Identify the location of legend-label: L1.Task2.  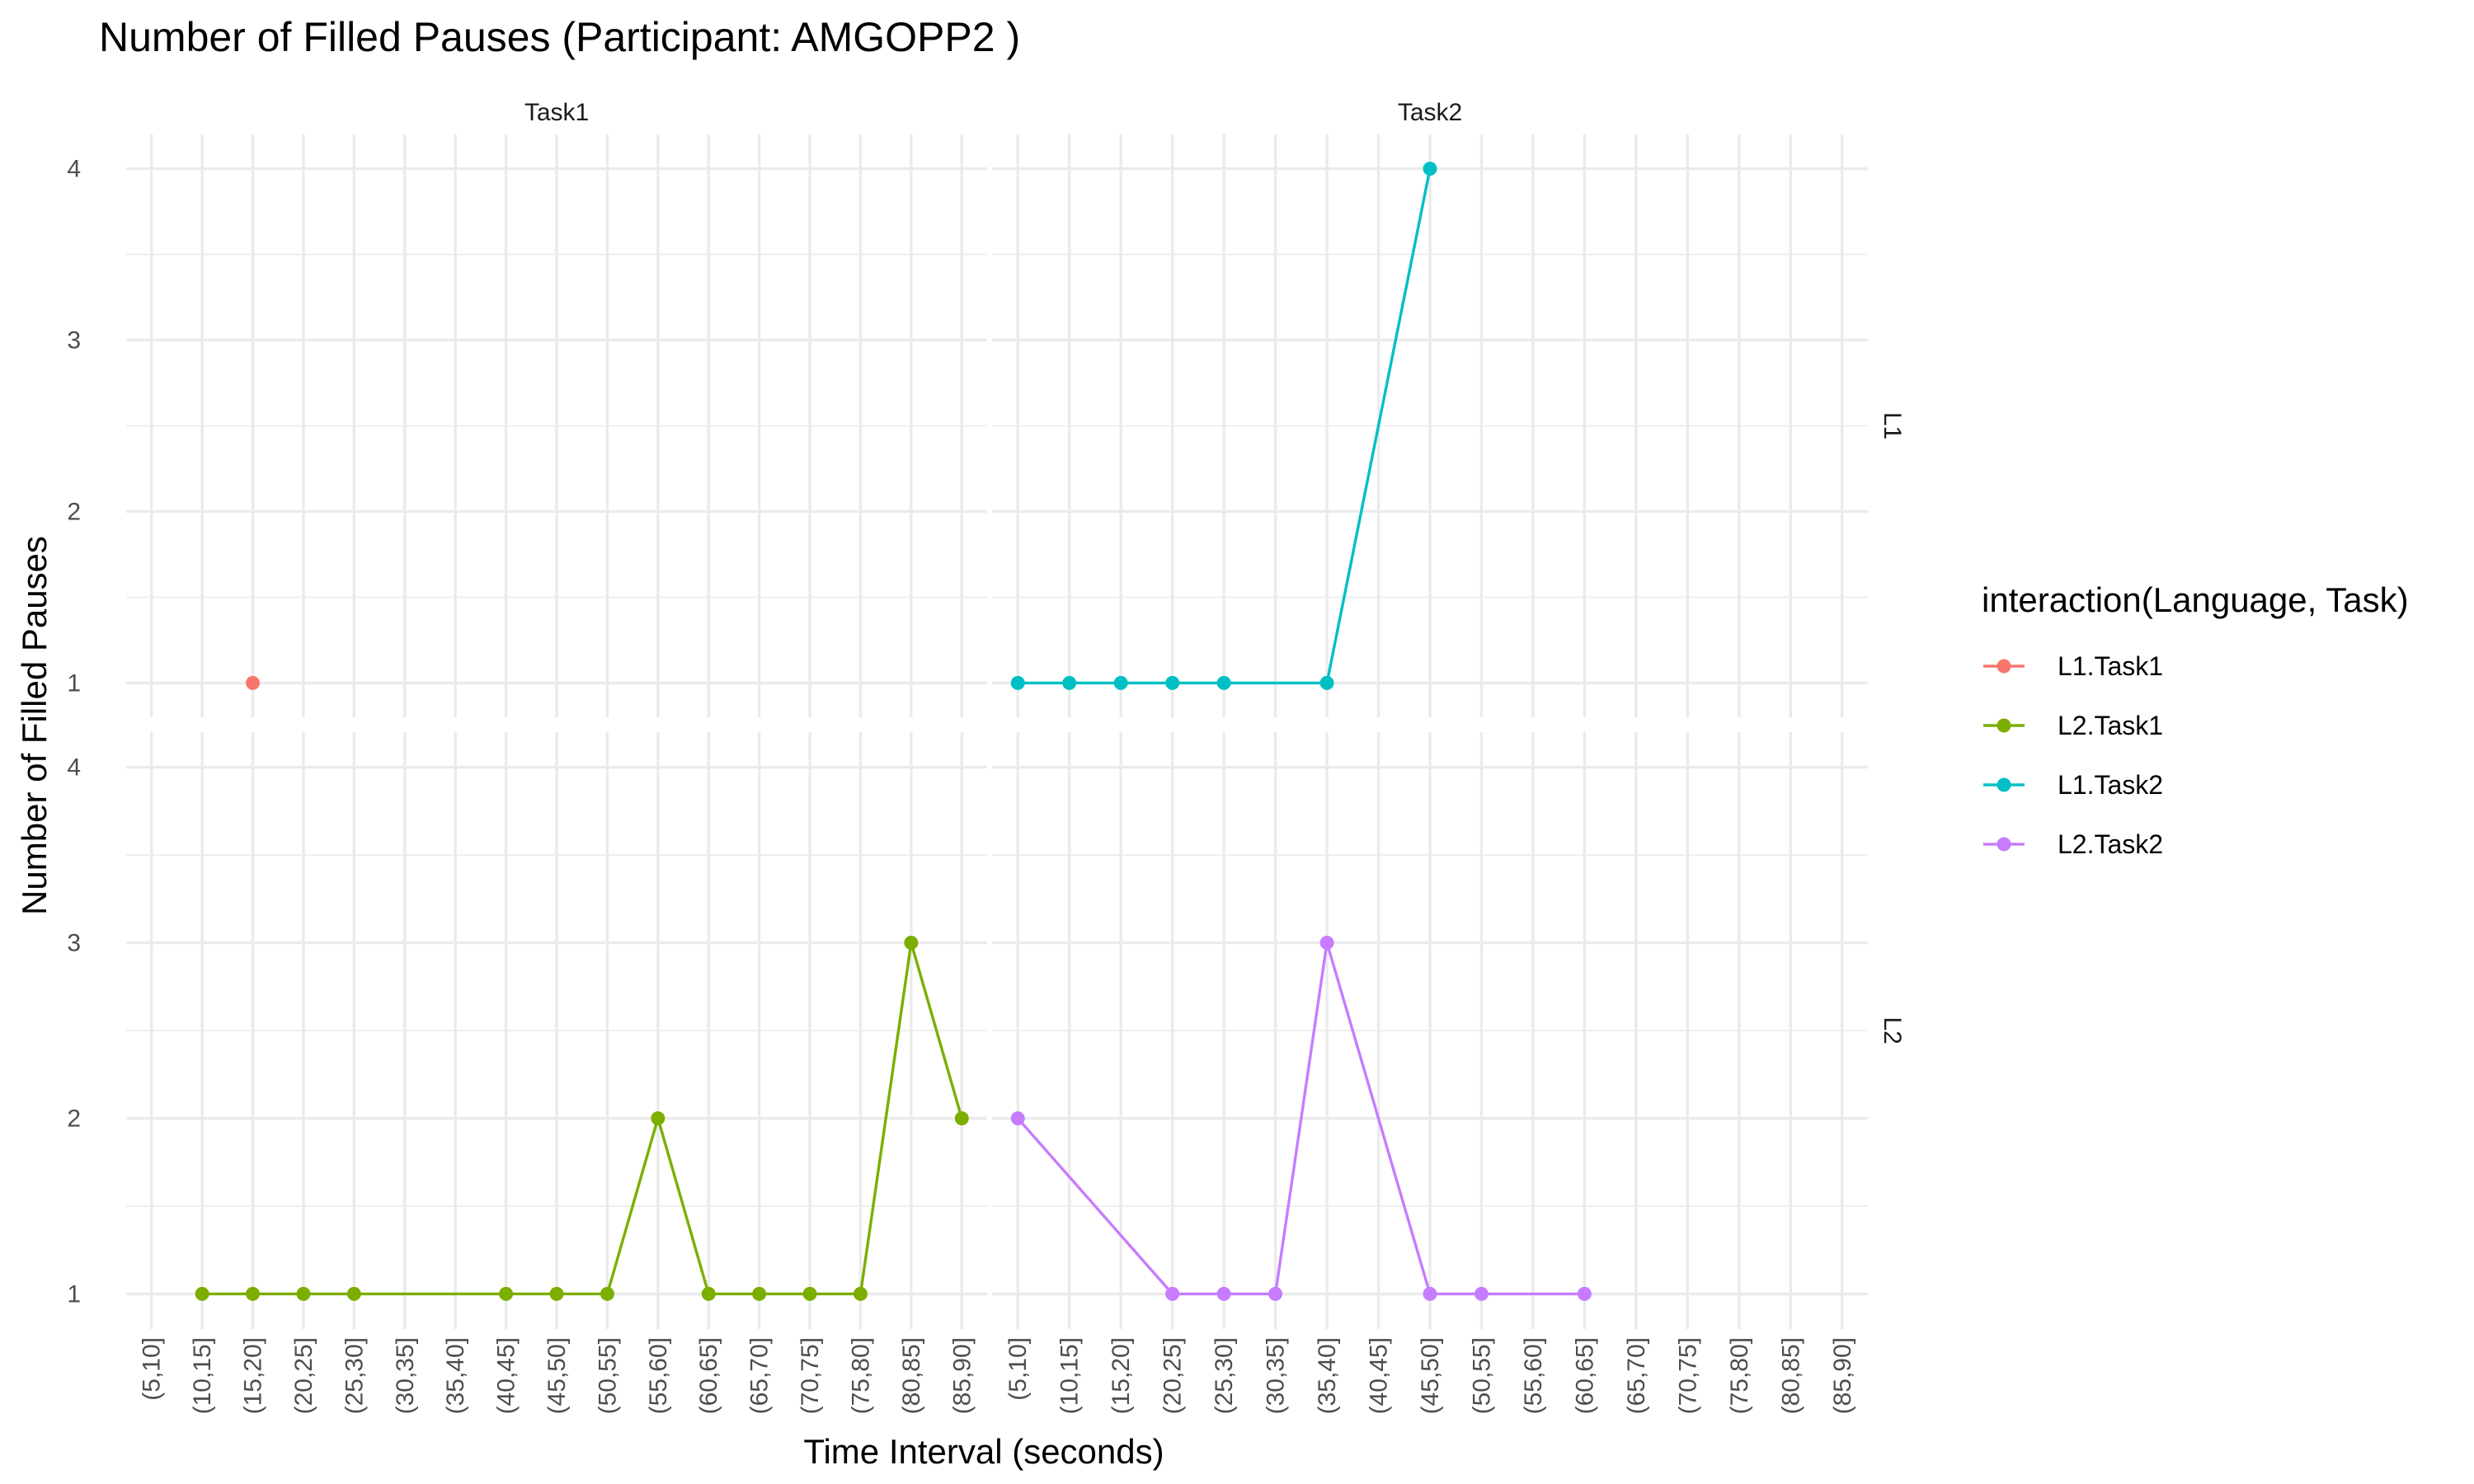
(2110, 785).